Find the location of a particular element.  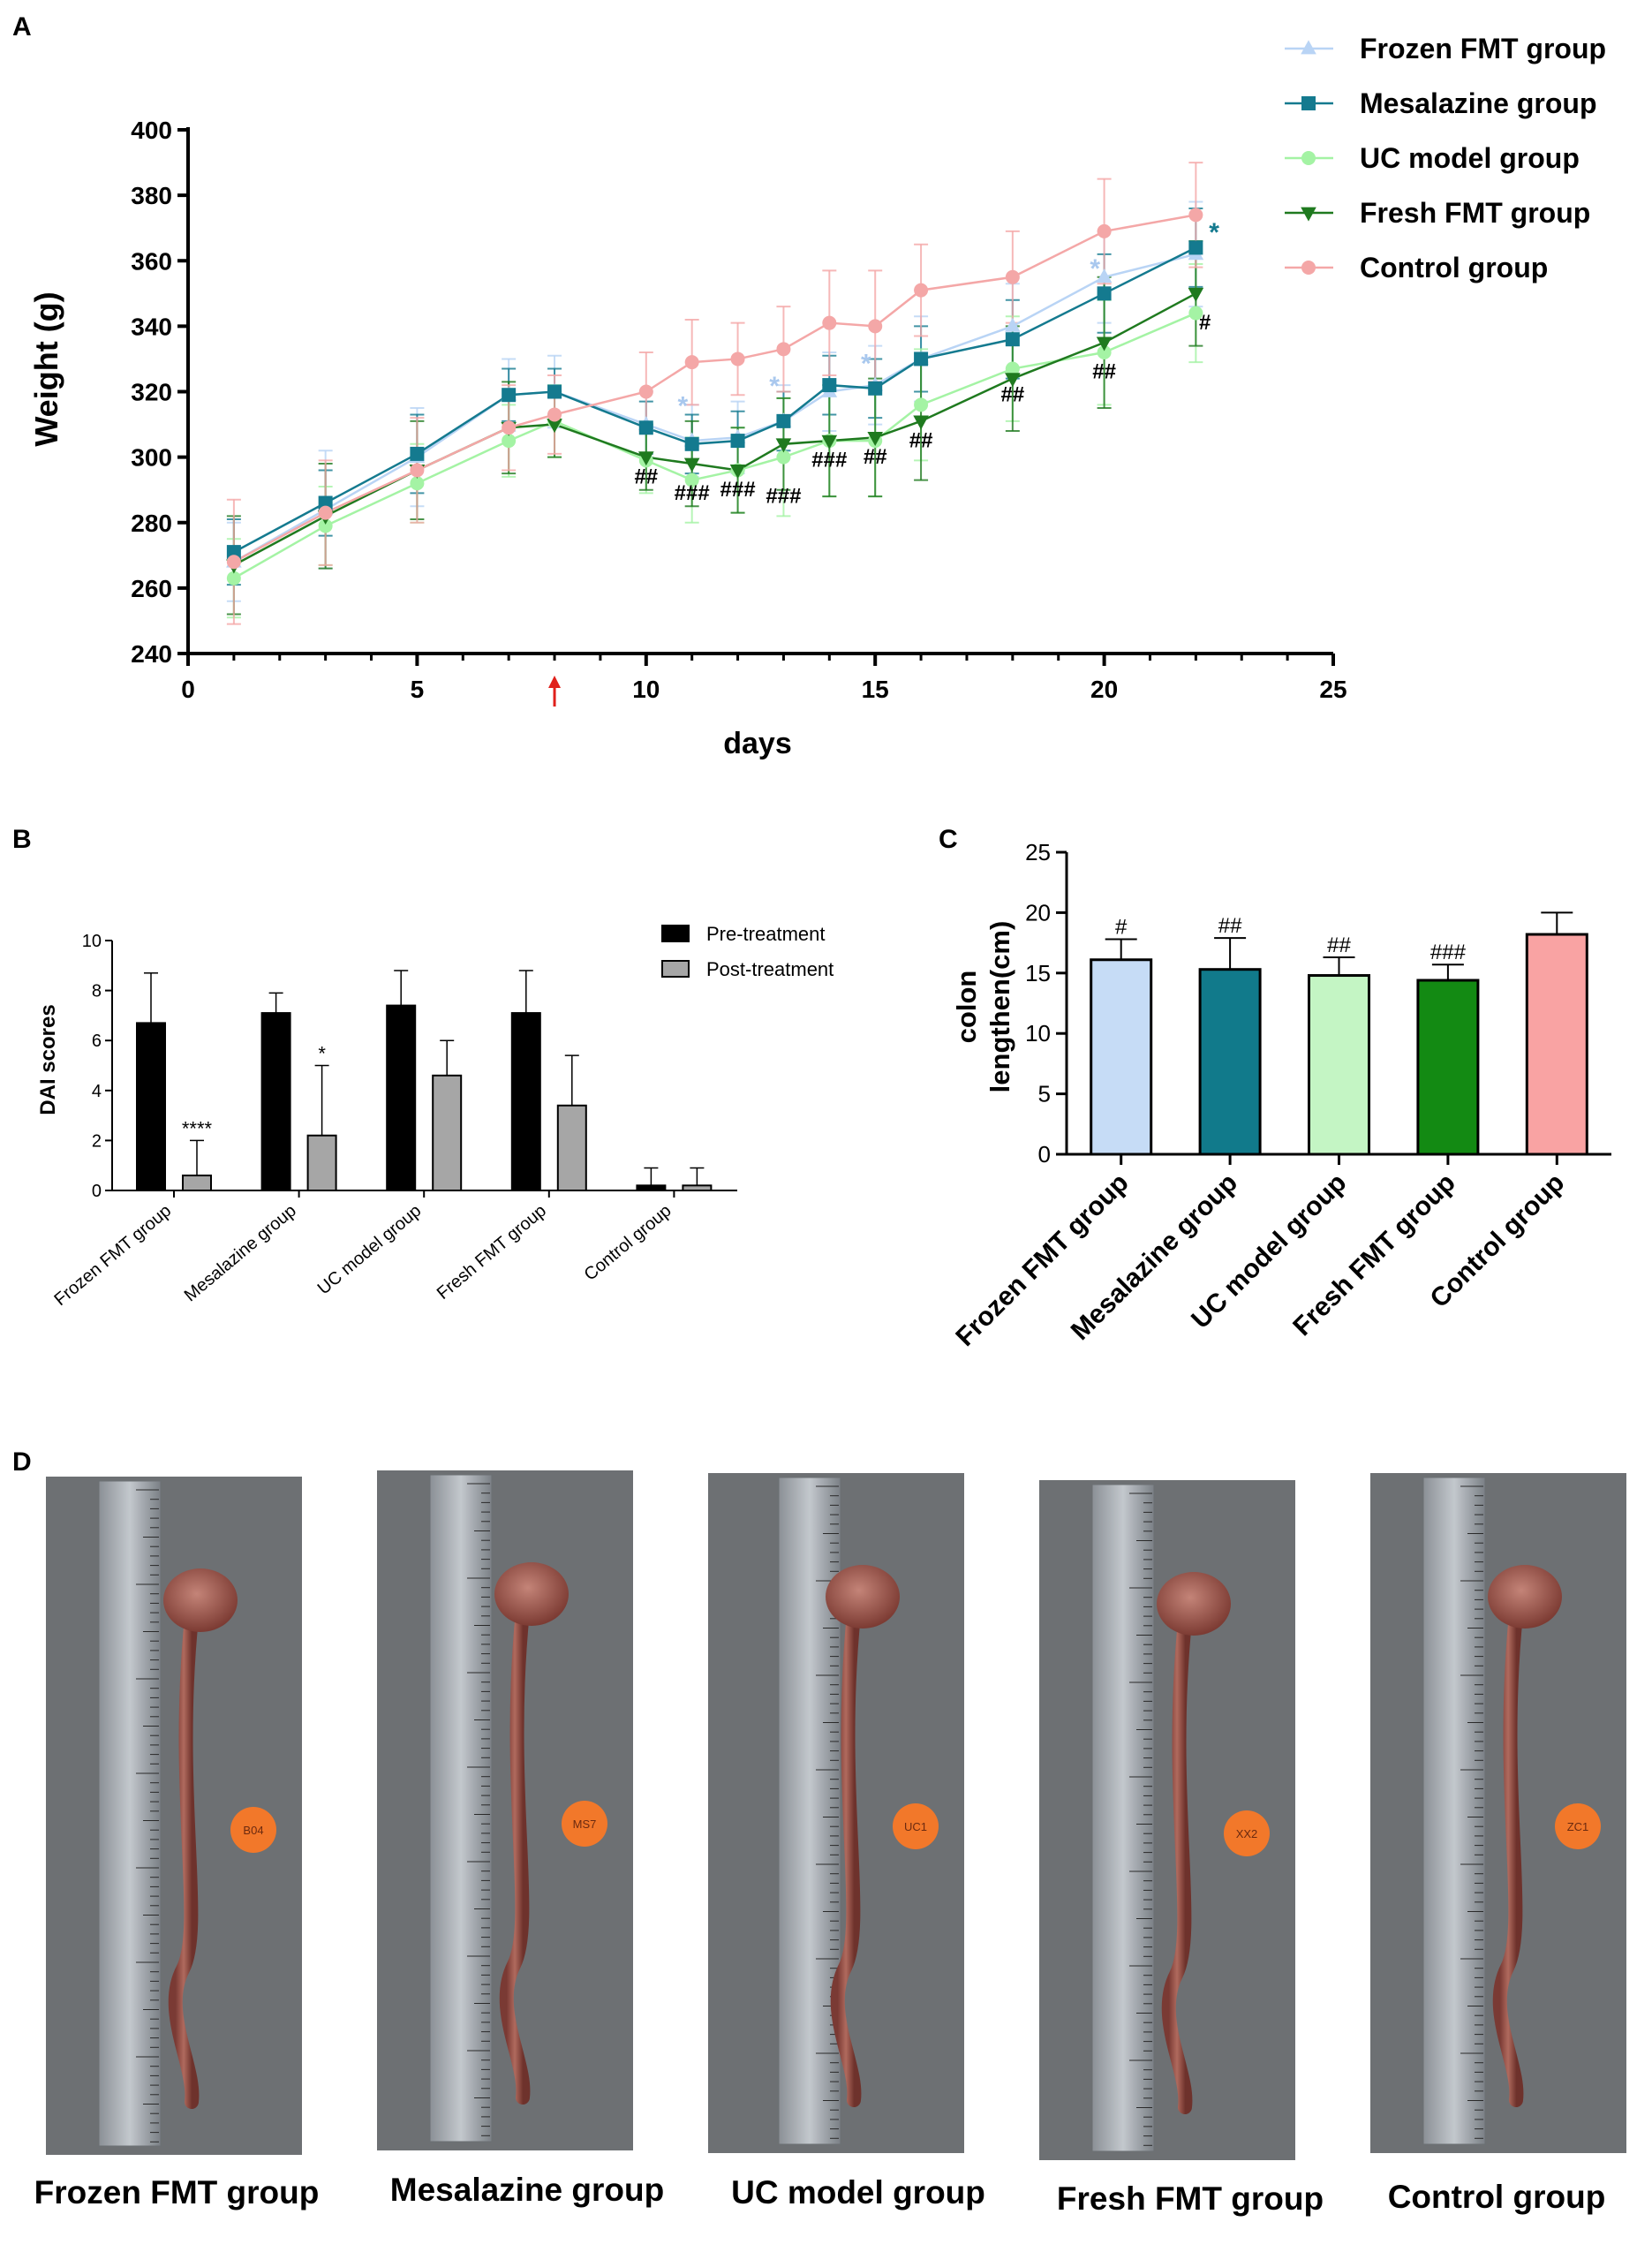

y-tick-label: 320 is located at coordinates (151, 393).